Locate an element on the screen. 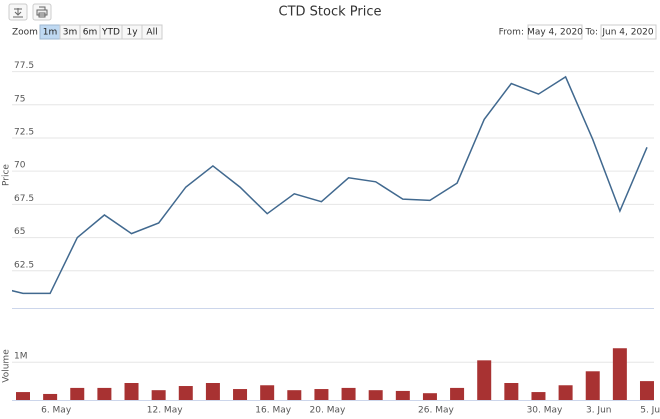 Image resolution: width=660 pixels, height=419 pixels. to-value: Jun 4, 2020 is located at coordinates (627, 33).